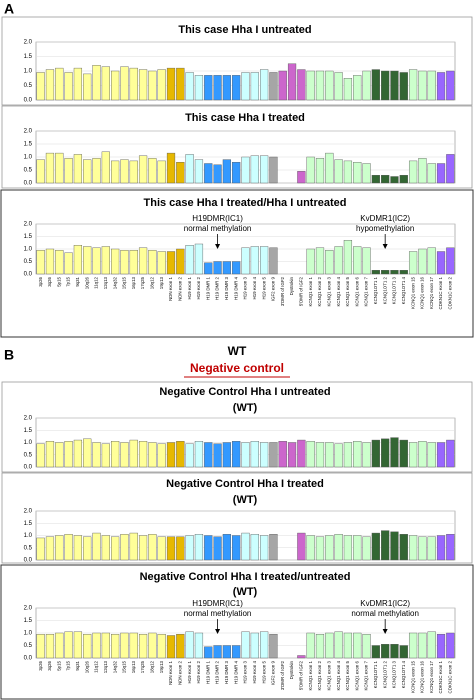  What do you see at coordinates (244, 30) in the screenshot?
I see `chart-title: This case Hha I untreated` at bounding box center [244, 30].